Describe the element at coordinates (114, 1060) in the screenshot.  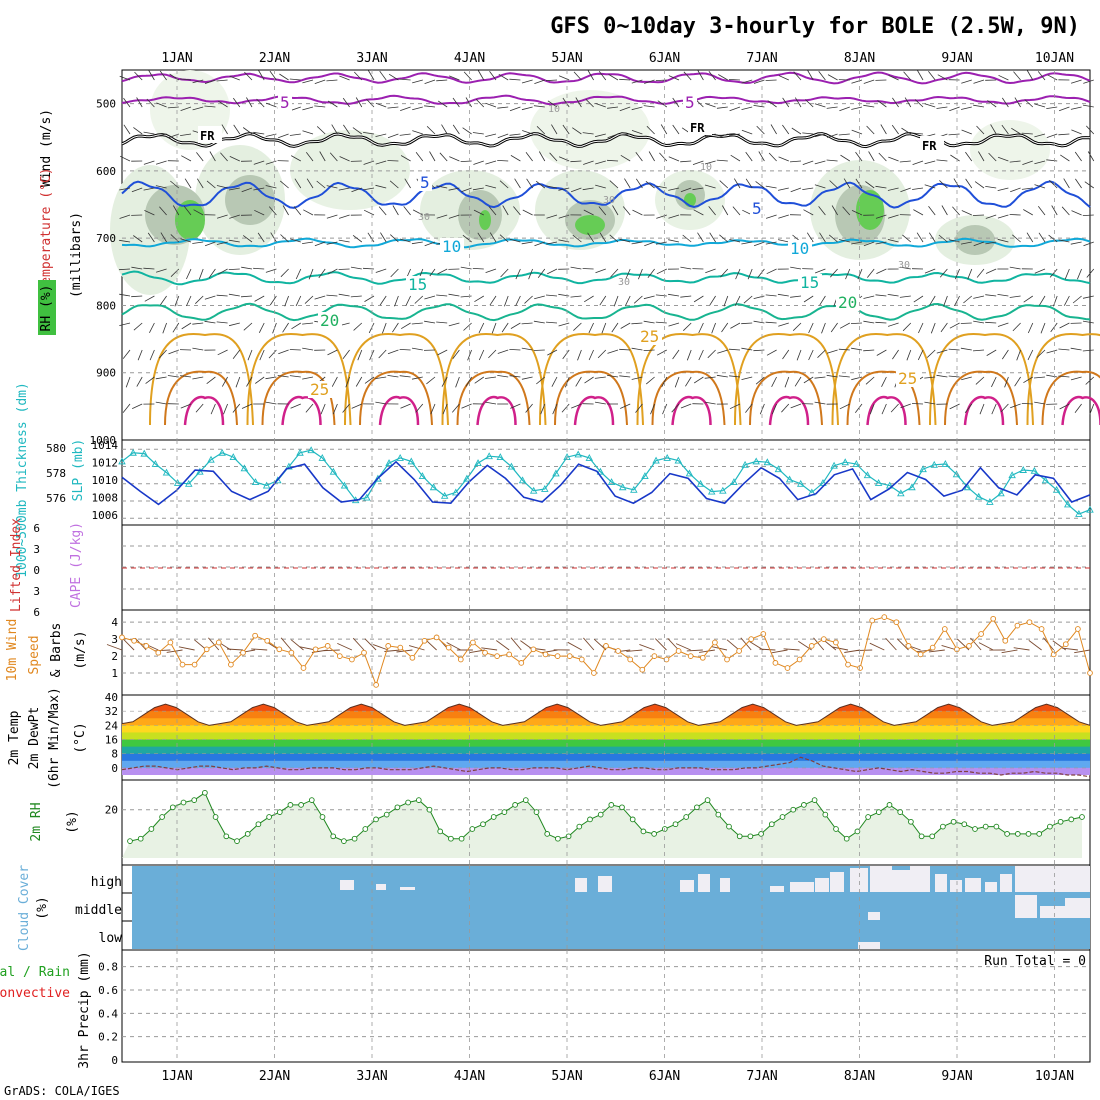
I see `precip-tick: 0` at that location.